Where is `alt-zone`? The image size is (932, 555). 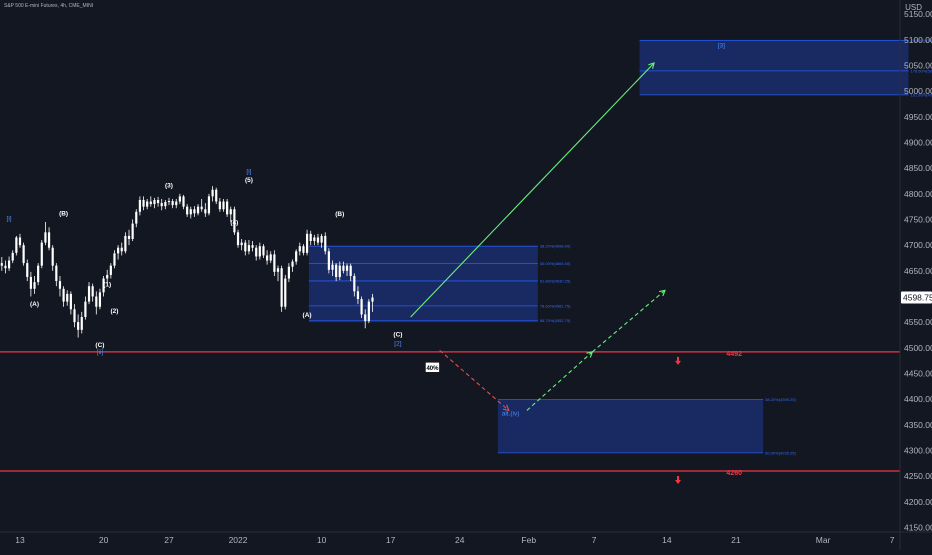 alt-zone is located at coordinates (630, 426).